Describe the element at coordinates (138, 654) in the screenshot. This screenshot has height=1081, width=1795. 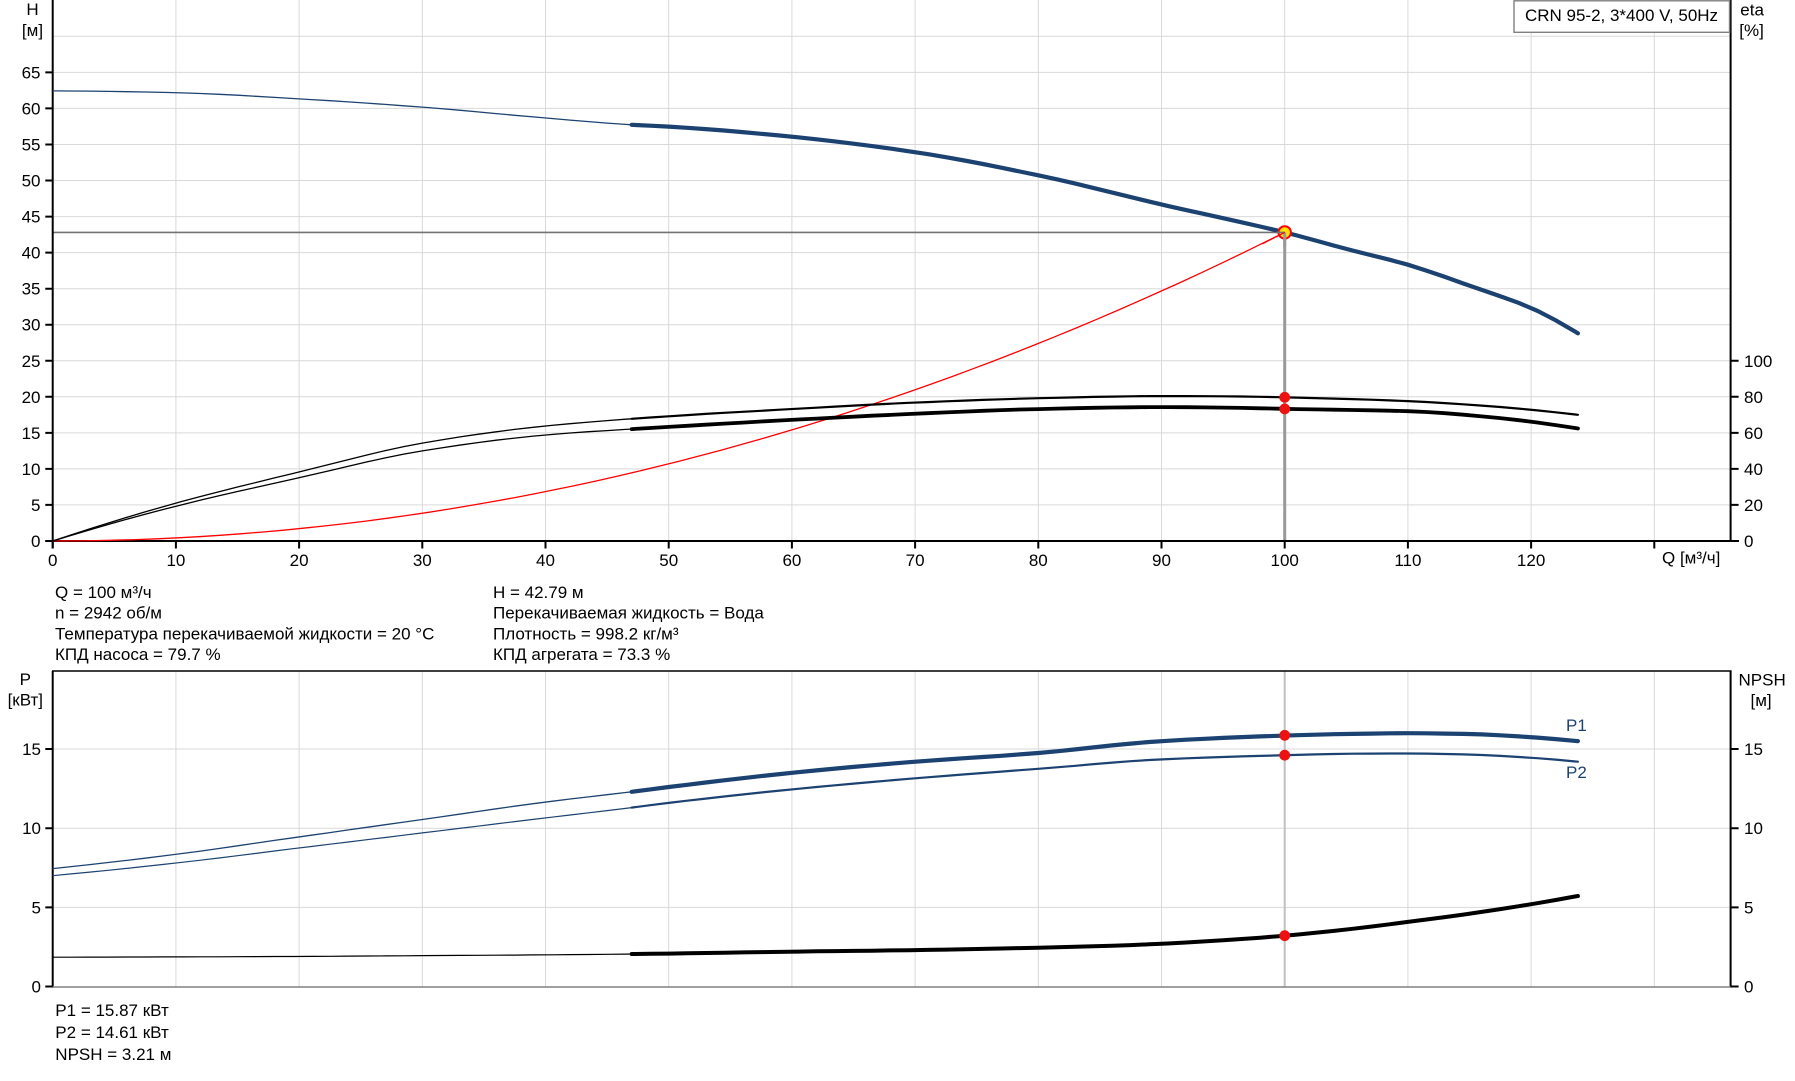
I see `svg-text: КПД насоса = 79.7 %` at that location.